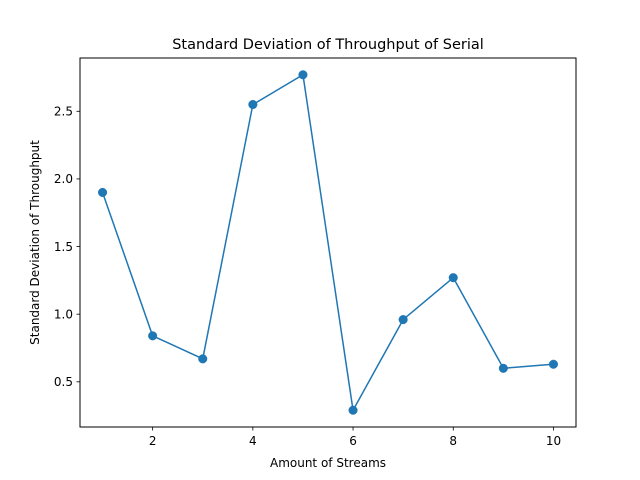 The image size is (640, 480). Describe the element at coordinates (328, 463) in the screenshot. I see `x-axis-label: Amount of Streams` at that location.